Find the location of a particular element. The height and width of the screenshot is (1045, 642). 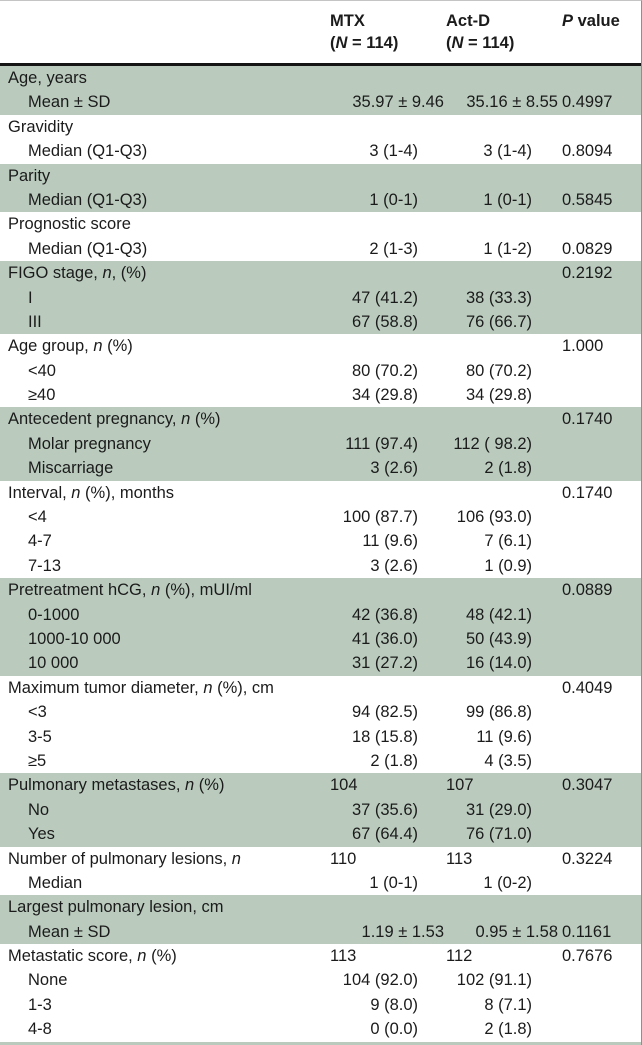

row-sublabel: Median (Q1-Q3) is located at coordinates (165, 200).